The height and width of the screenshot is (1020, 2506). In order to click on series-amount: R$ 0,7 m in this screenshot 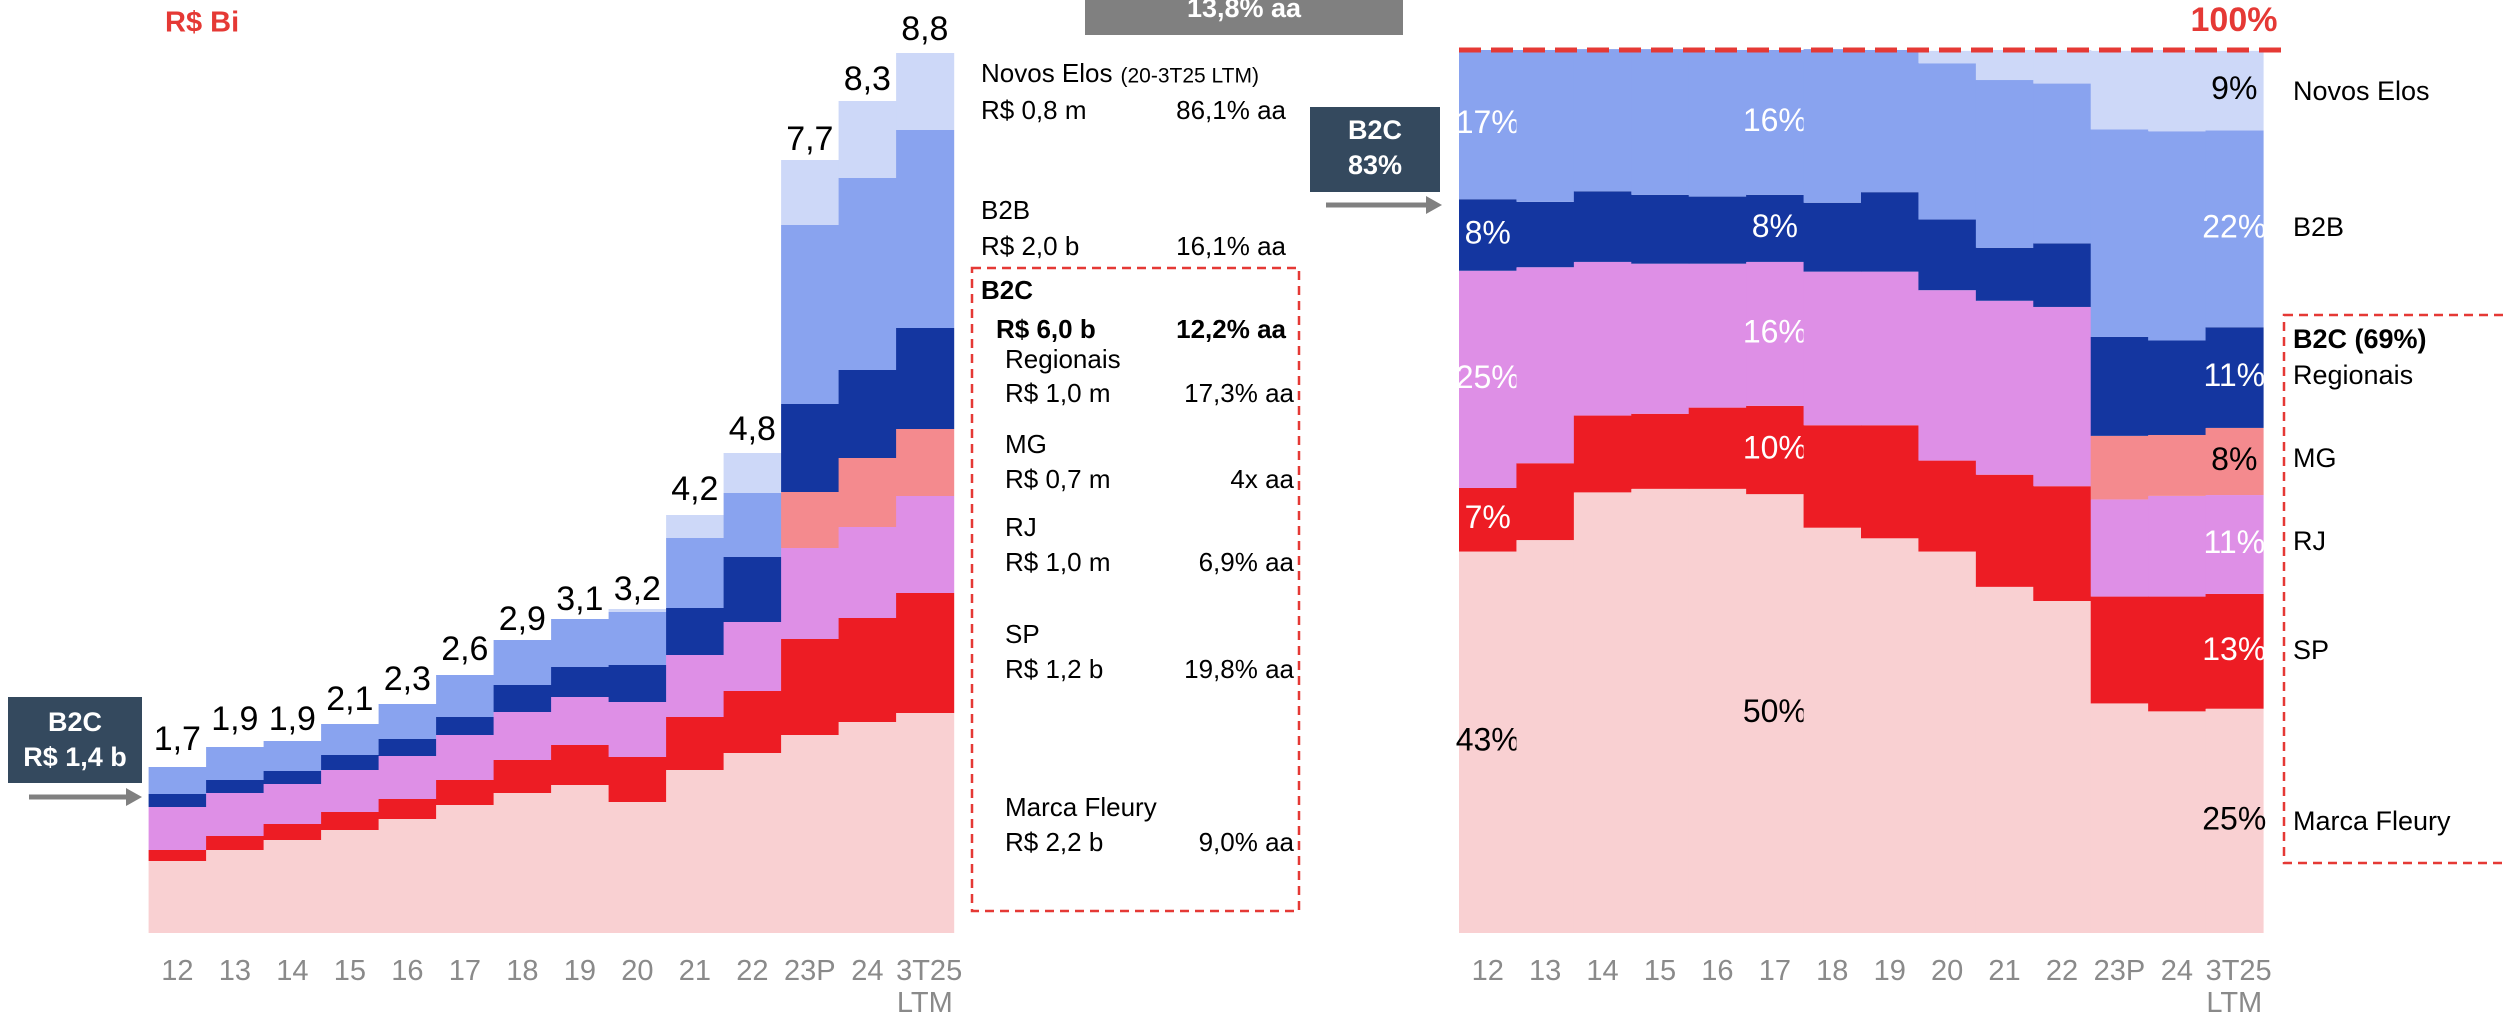, I will do `click(1058, 479)`.